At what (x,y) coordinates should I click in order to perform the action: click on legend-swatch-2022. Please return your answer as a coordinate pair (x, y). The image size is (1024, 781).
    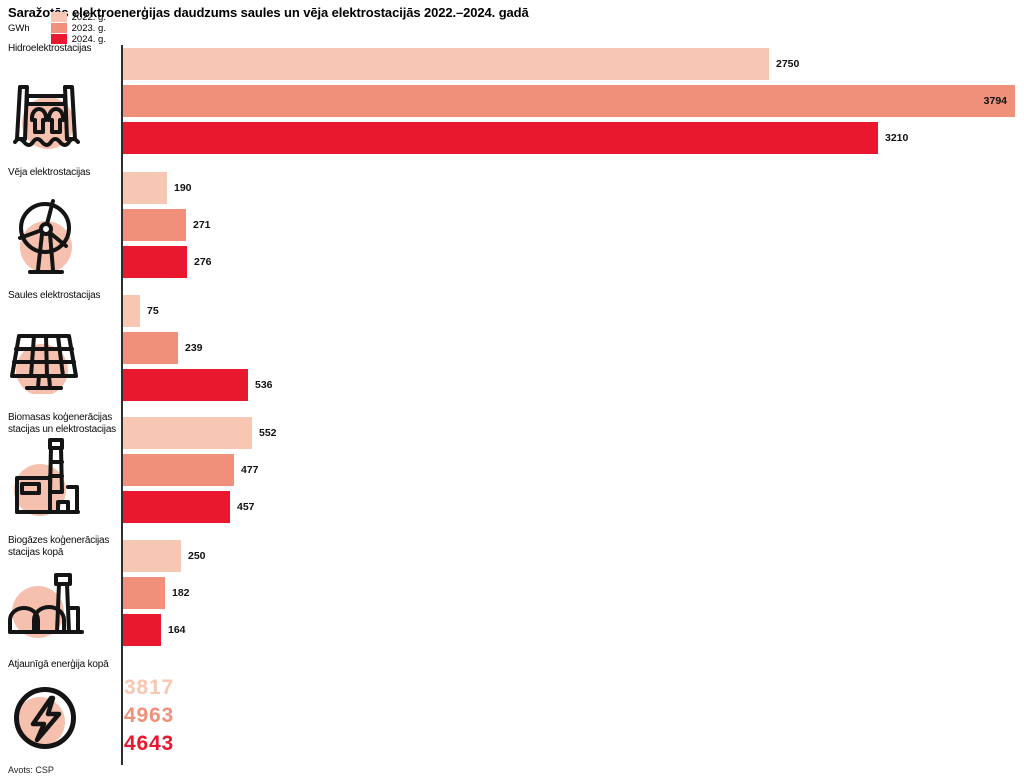
    Looking at the image, I should click on (58, 17).